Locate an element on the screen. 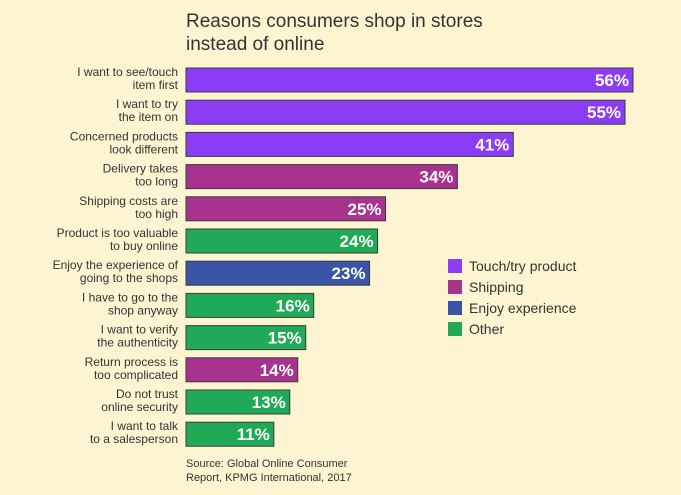  category-label: Do not trust online security is located at coordinates (139, 400).